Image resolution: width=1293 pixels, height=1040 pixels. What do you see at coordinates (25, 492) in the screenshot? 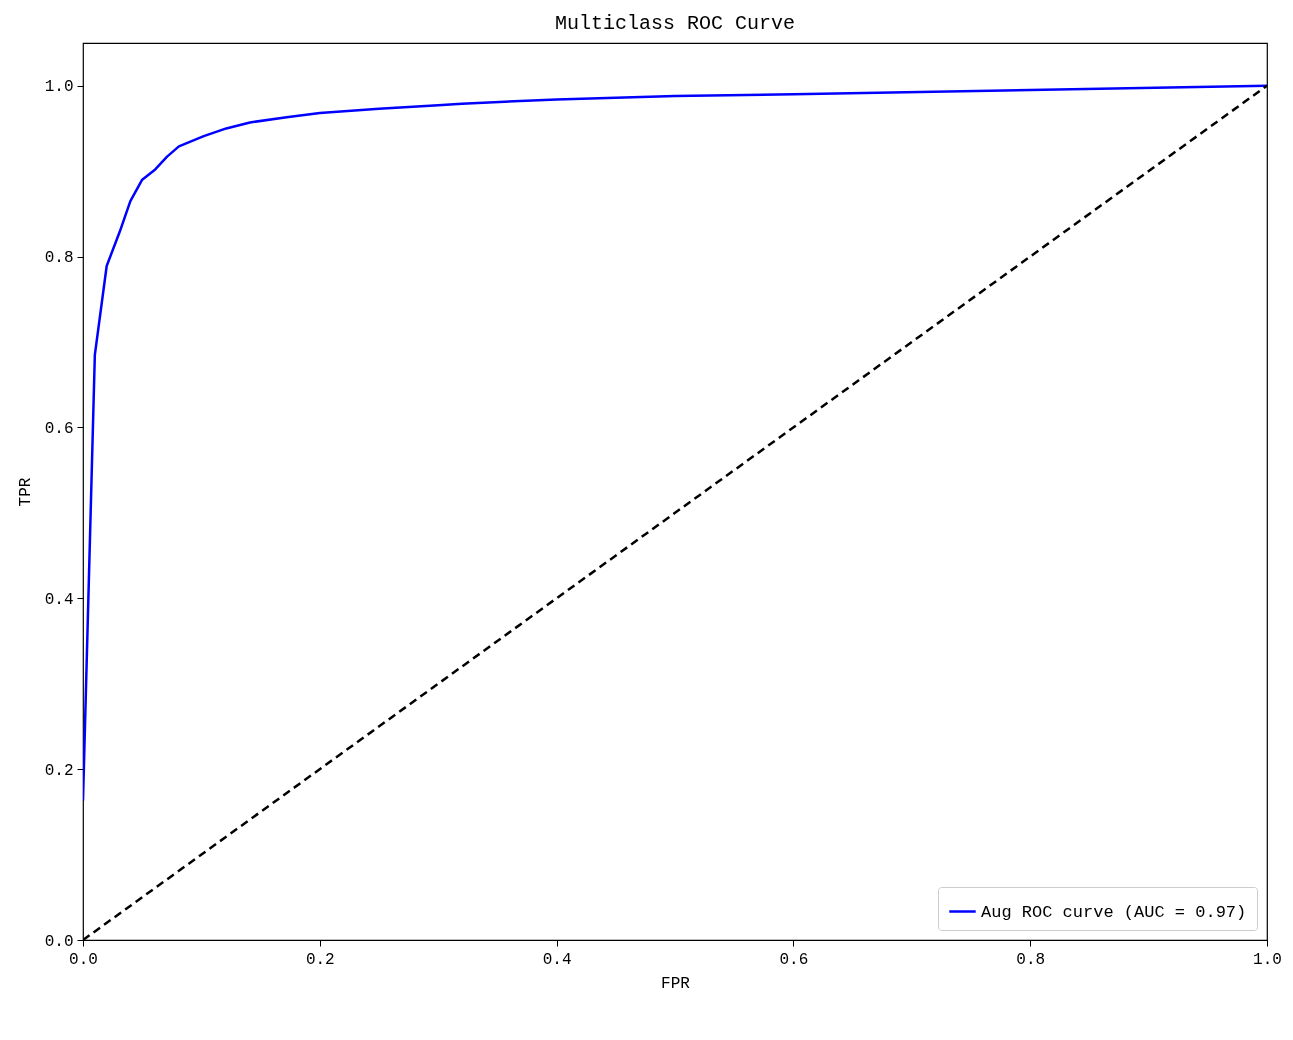
I see `y-axis-title: TPR` at bounding box center [25, 492].